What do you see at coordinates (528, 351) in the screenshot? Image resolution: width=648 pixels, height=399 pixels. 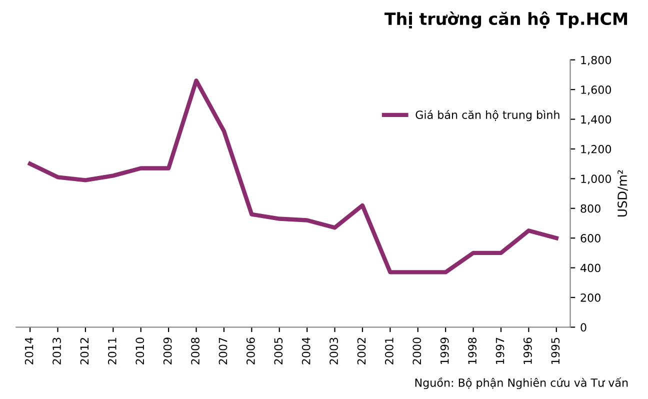 I see `x-tick-label: 1996` at bounding box center [528, 351].